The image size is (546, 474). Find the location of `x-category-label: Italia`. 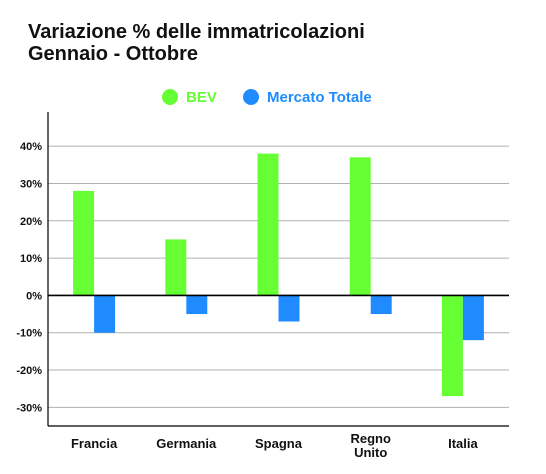

x-category-label: Italia is located at coordinates (463, 443).